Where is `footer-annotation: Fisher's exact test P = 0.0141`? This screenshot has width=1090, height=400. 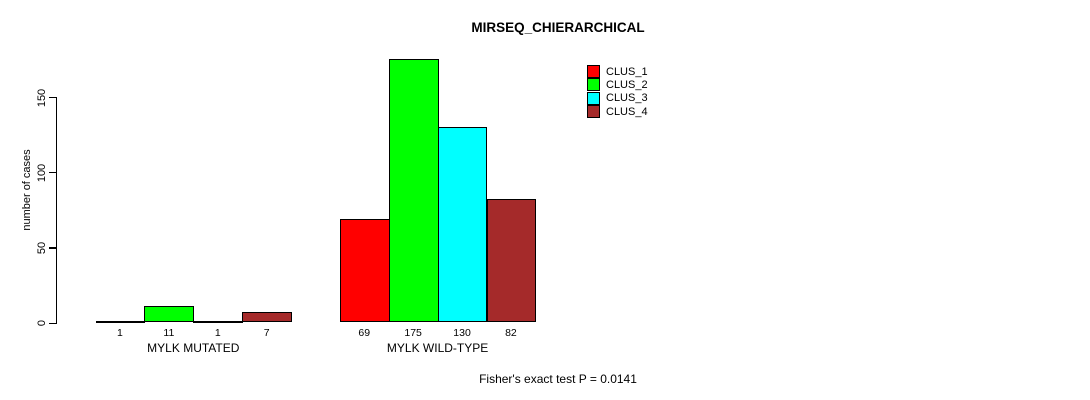 footer-annotation: Fisher's exact test P = 0.0141 is located at coordinates (558, 379).